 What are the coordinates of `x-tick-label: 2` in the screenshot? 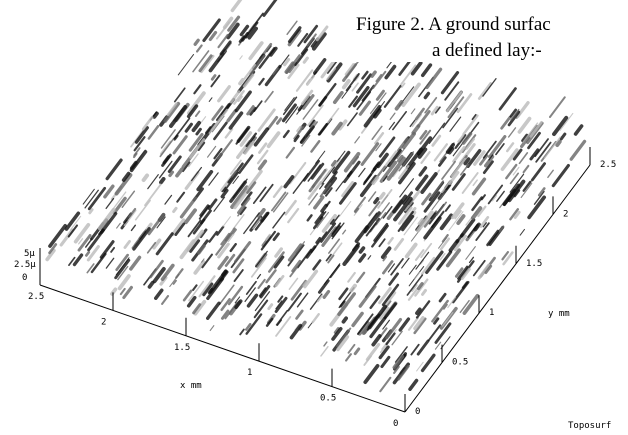 It's located at (103, 322).